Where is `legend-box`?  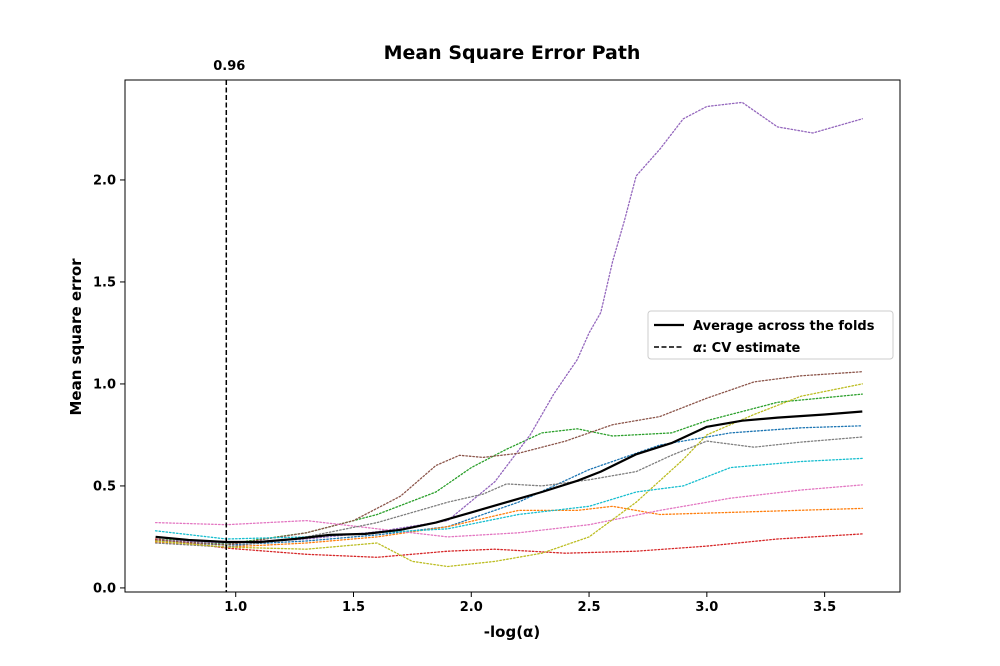 legend-box is located at coordinates (770, 335).